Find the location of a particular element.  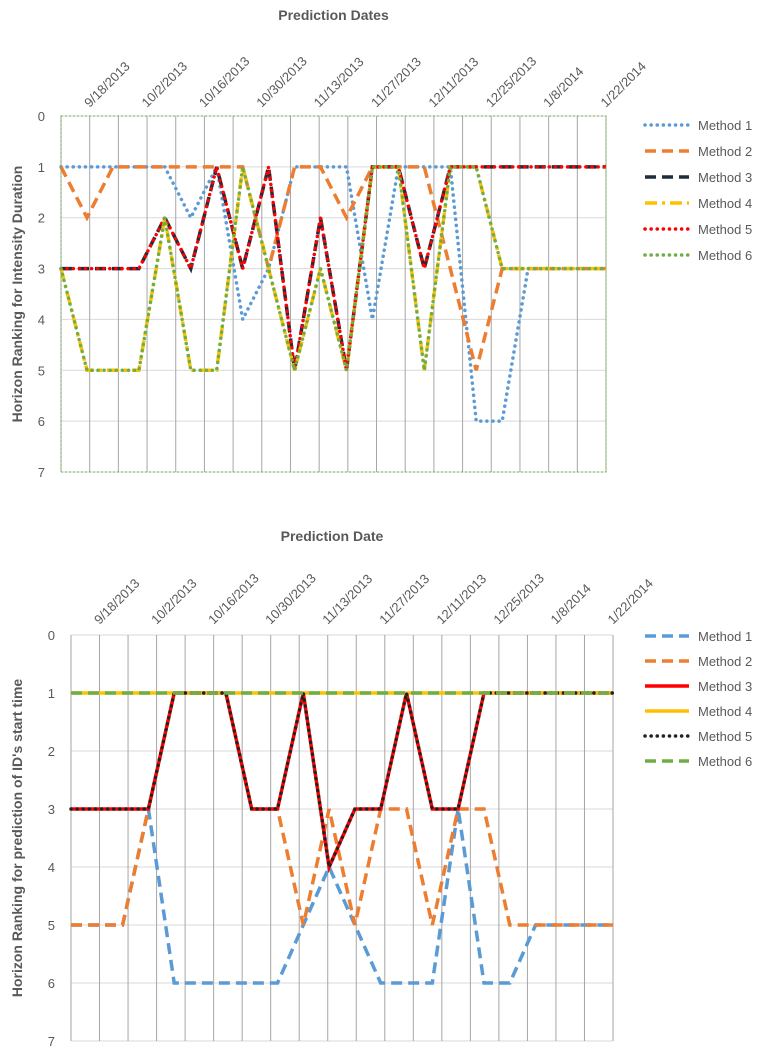

chart-title: Prediction Date is located at coordinates (332, 536).